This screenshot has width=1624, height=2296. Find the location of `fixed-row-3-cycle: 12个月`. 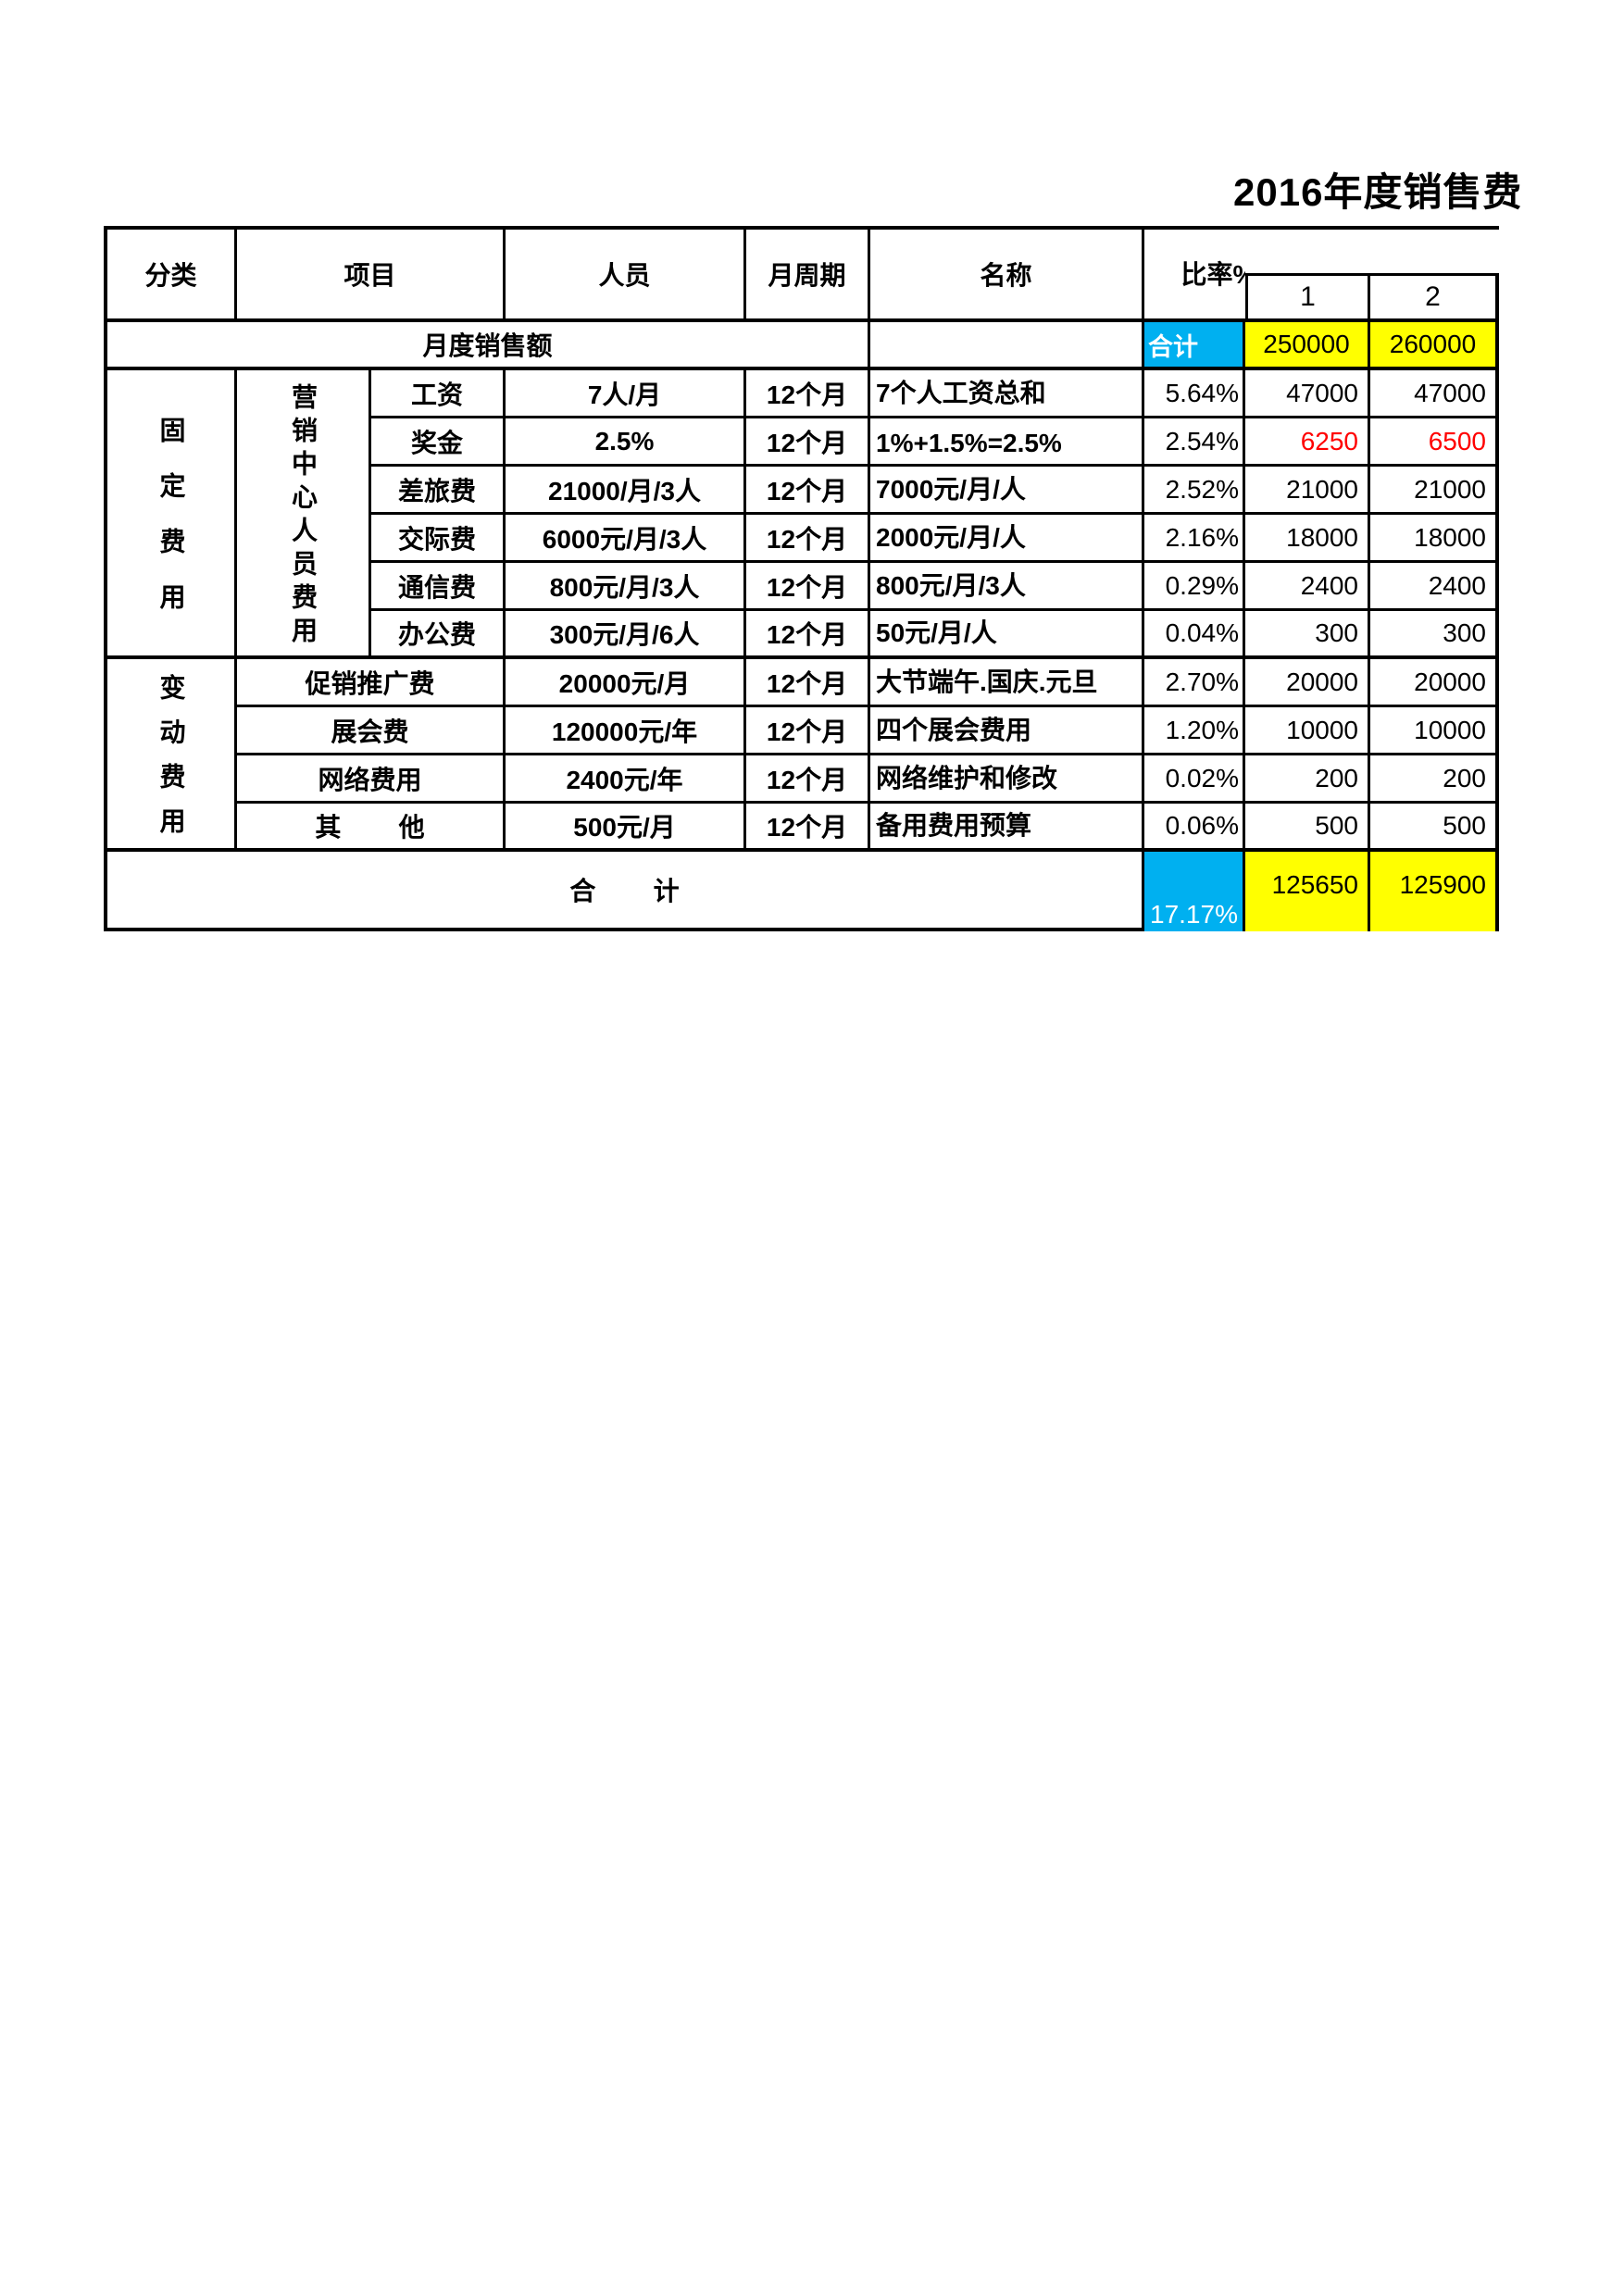

fixed-row-3-cycle: 12个月 is located at coordinates (808, 539).